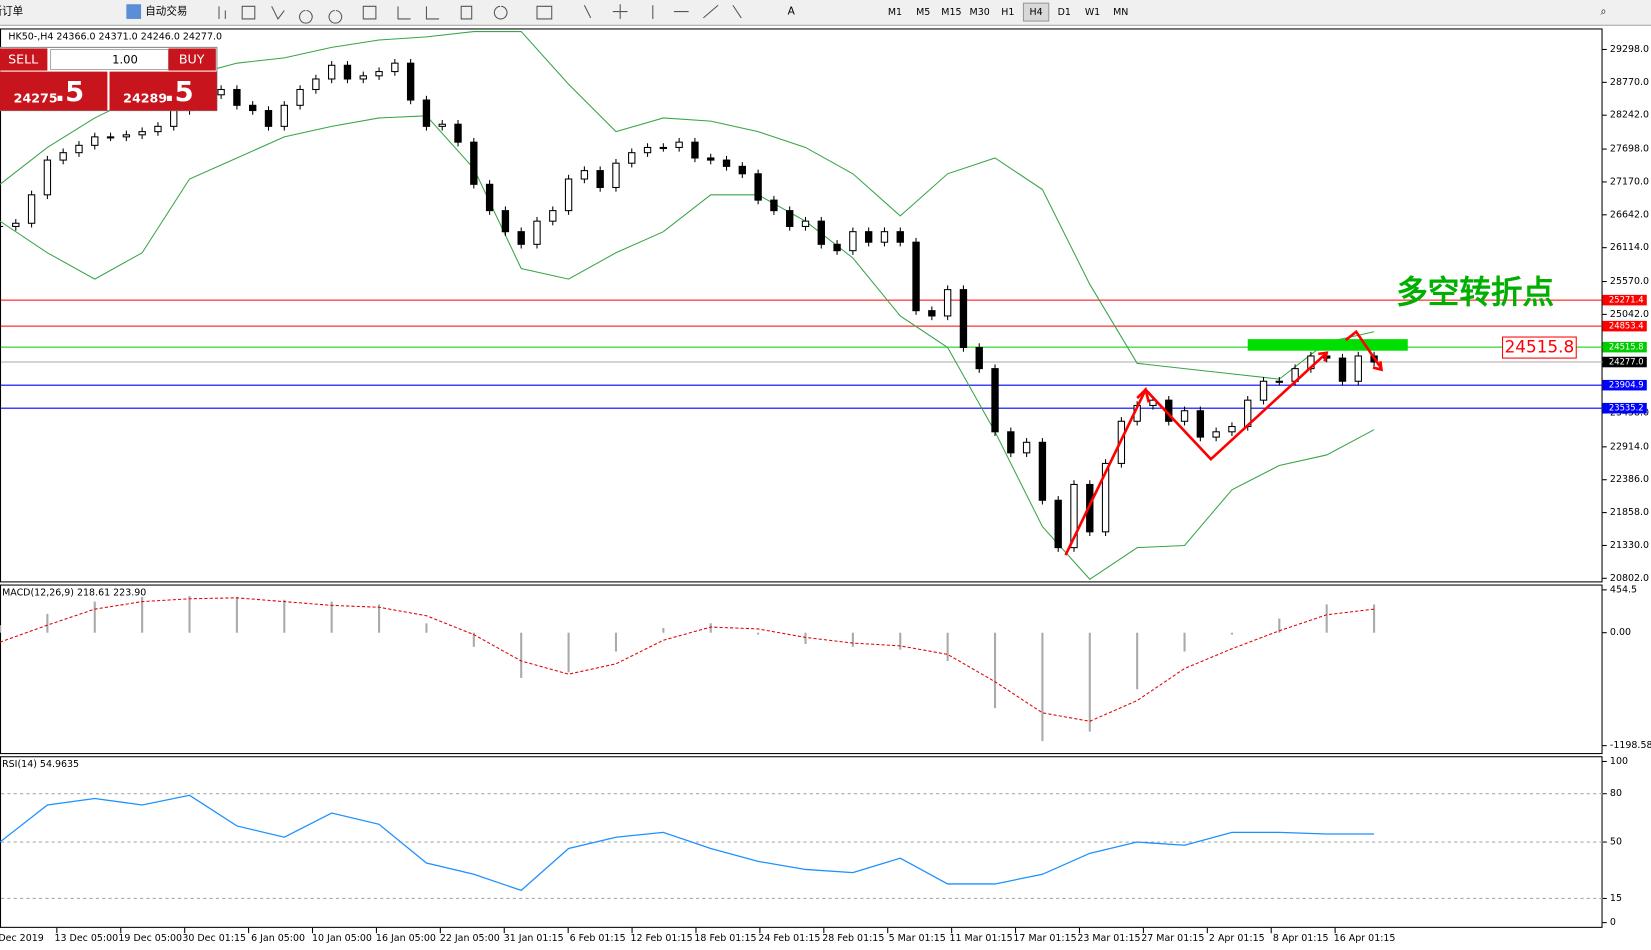 This screenshot has height=950, width=1651. I want to click on timeframe-button: H4, so click(1036, 12).